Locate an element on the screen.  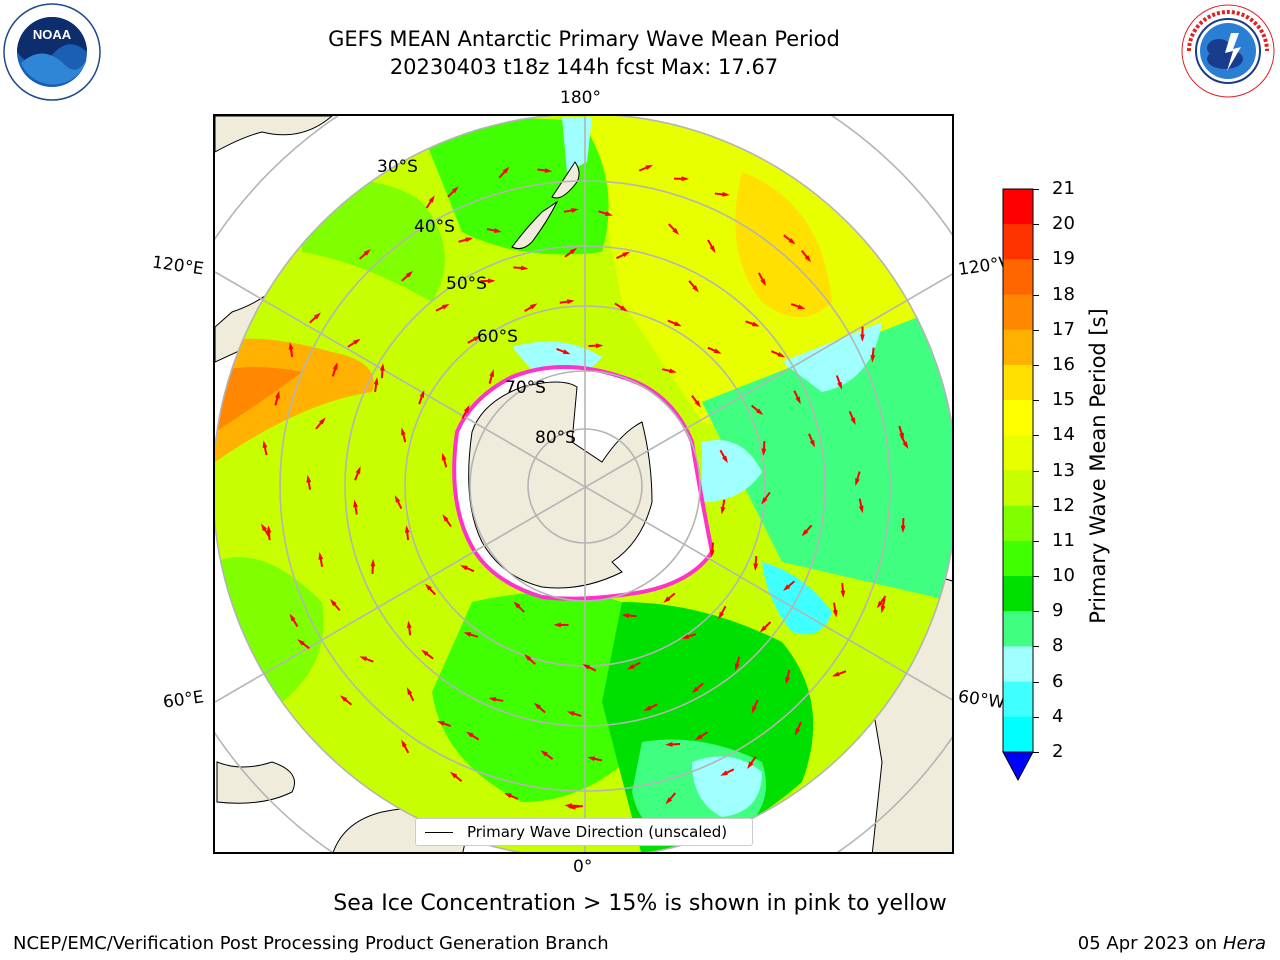
lat-label-70s: 70°S is located at coordinates (525, 388).